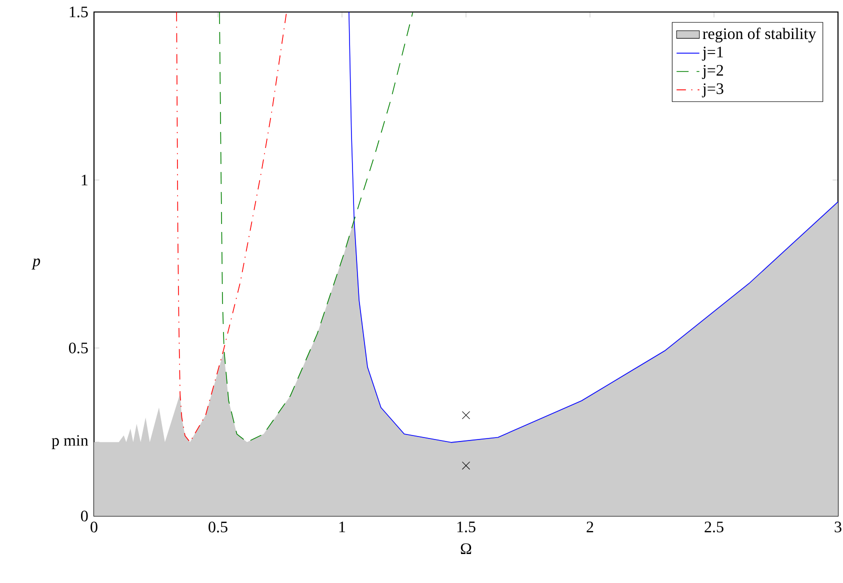 Image resolution: width=843 pixels, height=583 pixels. Describe the element at coordinates (36, 264) in the screenshot. I see `y-axis-title: p` at that location.